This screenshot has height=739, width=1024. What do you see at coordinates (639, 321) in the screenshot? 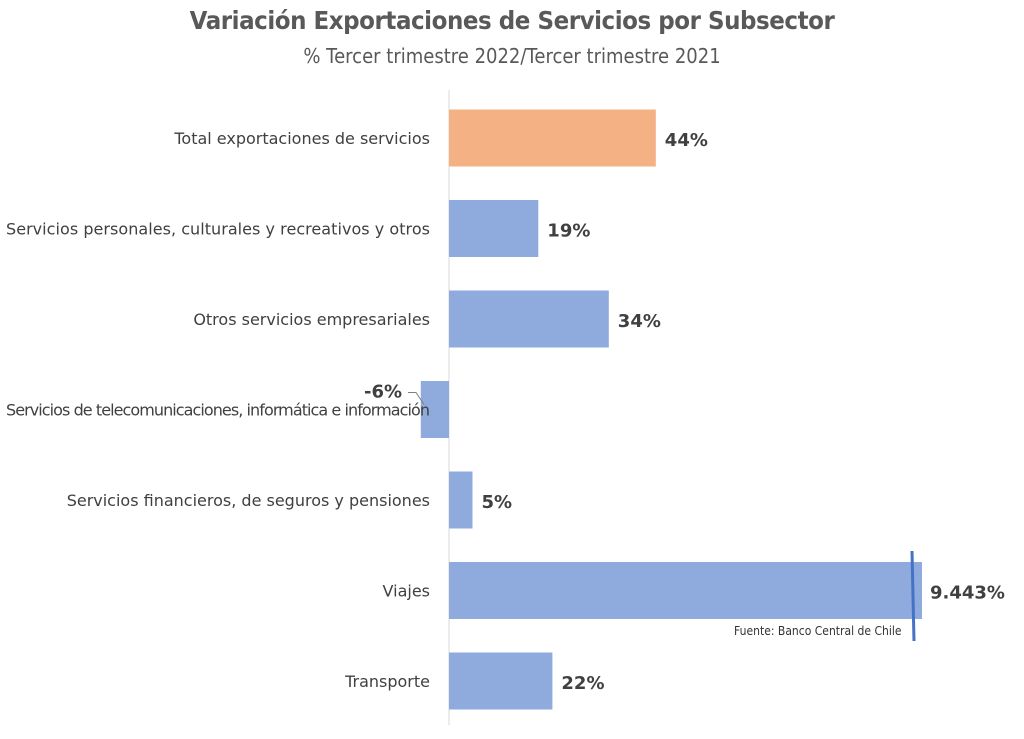
I see `data-label: 34%` at bounding box center [639, 321].